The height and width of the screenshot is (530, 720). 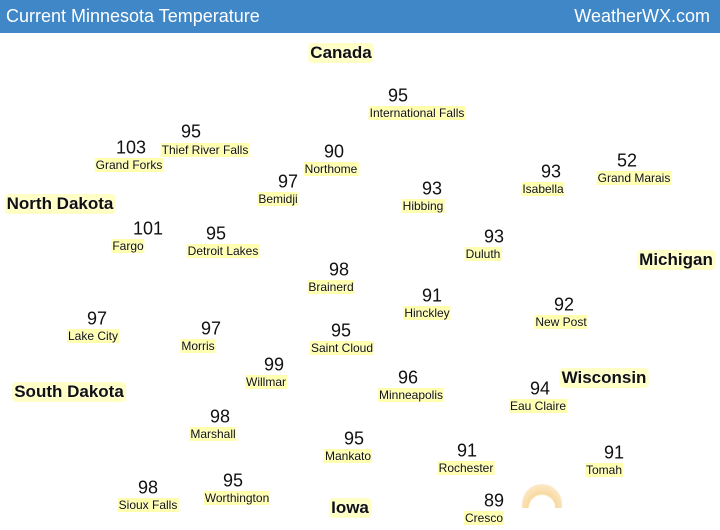 I want to click on temperature: 90, so click(x=334, y=151).